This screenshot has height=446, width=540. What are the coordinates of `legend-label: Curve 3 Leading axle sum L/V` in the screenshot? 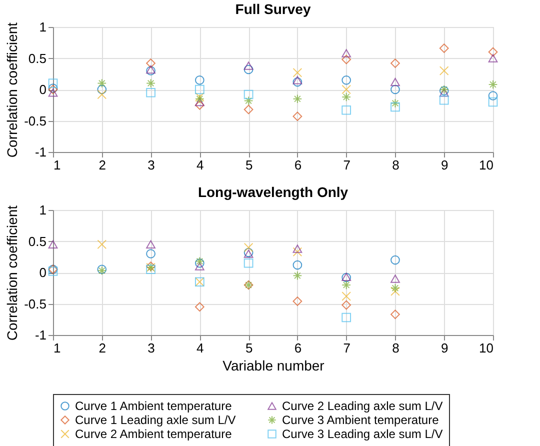 It's located at (362, 434).